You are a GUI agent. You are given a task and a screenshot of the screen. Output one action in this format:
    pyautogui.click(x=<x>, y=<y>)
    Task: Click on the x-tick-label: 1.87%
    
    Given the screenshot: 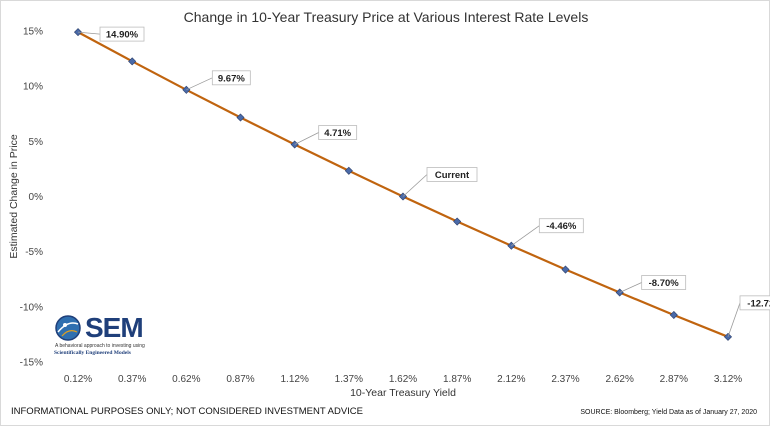 What is the action you would take?
    pyautogui.click(x=457, y=379)
    